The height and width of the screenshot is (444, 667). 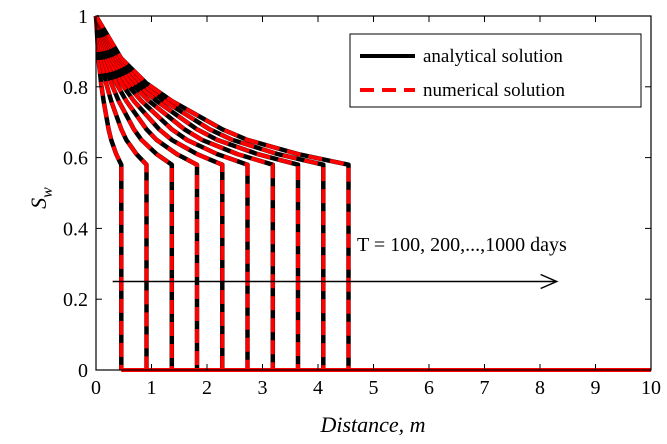 I want to click on x-tick-label: 9, so click(x=596, y=388).